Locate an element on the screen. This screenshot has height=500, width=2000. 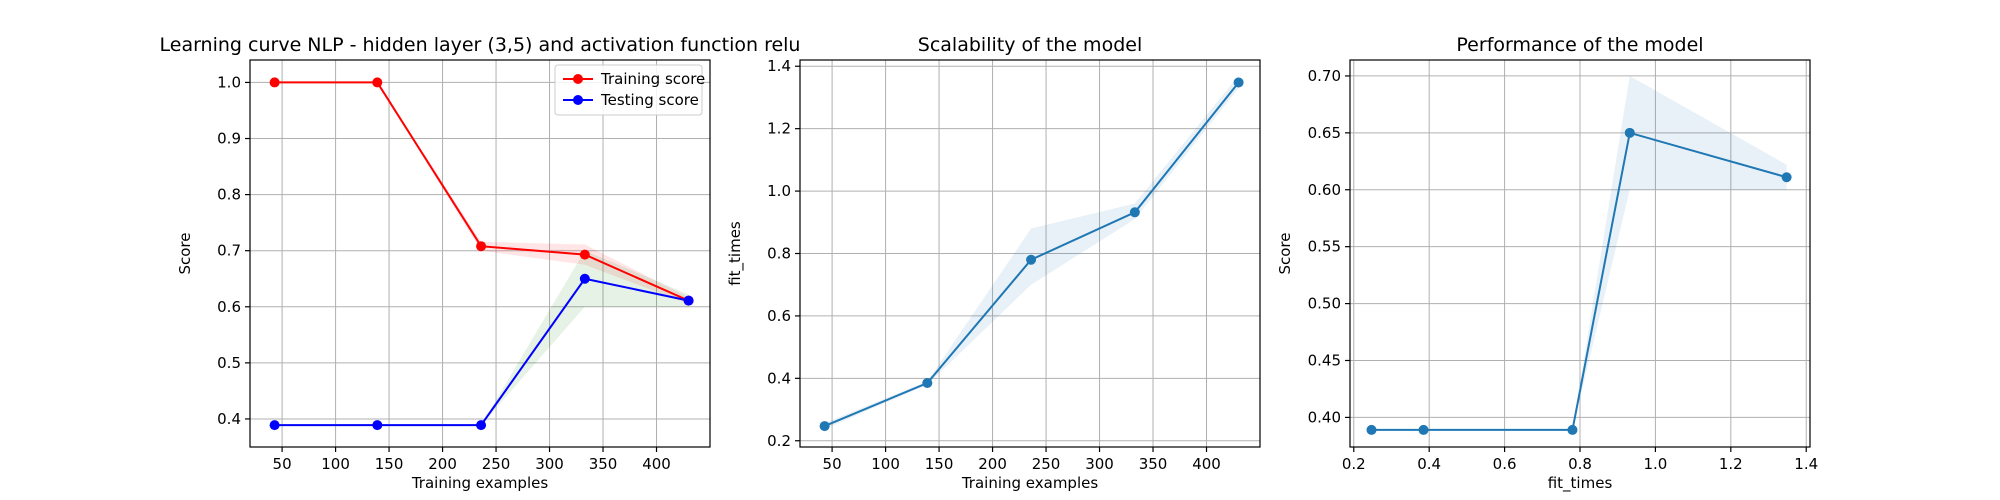
y-axis-label: fit_times is located at coordinates (735, 253).